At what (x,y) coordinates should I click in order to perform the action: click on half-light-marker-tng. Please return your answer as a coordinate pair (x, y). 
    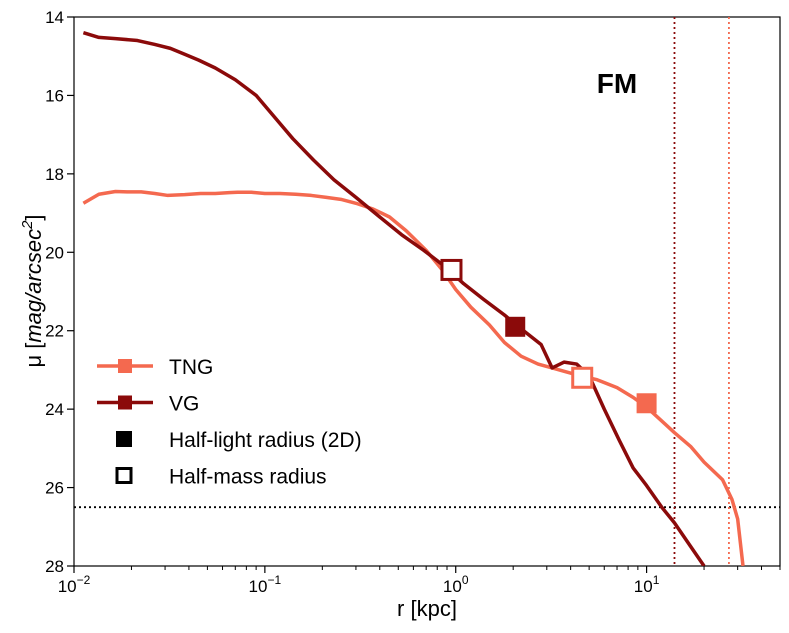
    Looking at the image, I should click on (646, 403).